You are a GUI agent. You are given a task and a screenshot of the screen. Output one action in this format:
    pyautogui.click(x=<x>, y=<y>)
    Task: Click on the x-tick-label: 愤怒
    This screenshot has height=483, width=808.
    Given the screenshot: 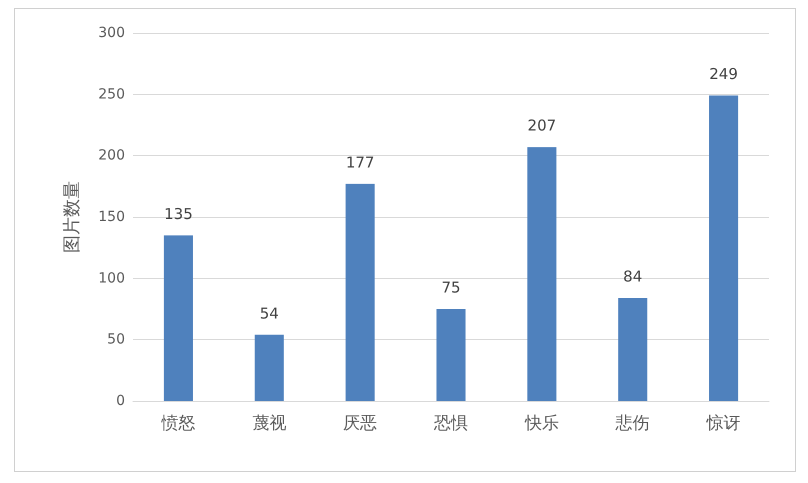 What is the action you would take?
    pyautogui.click(x=178, y=424)
    